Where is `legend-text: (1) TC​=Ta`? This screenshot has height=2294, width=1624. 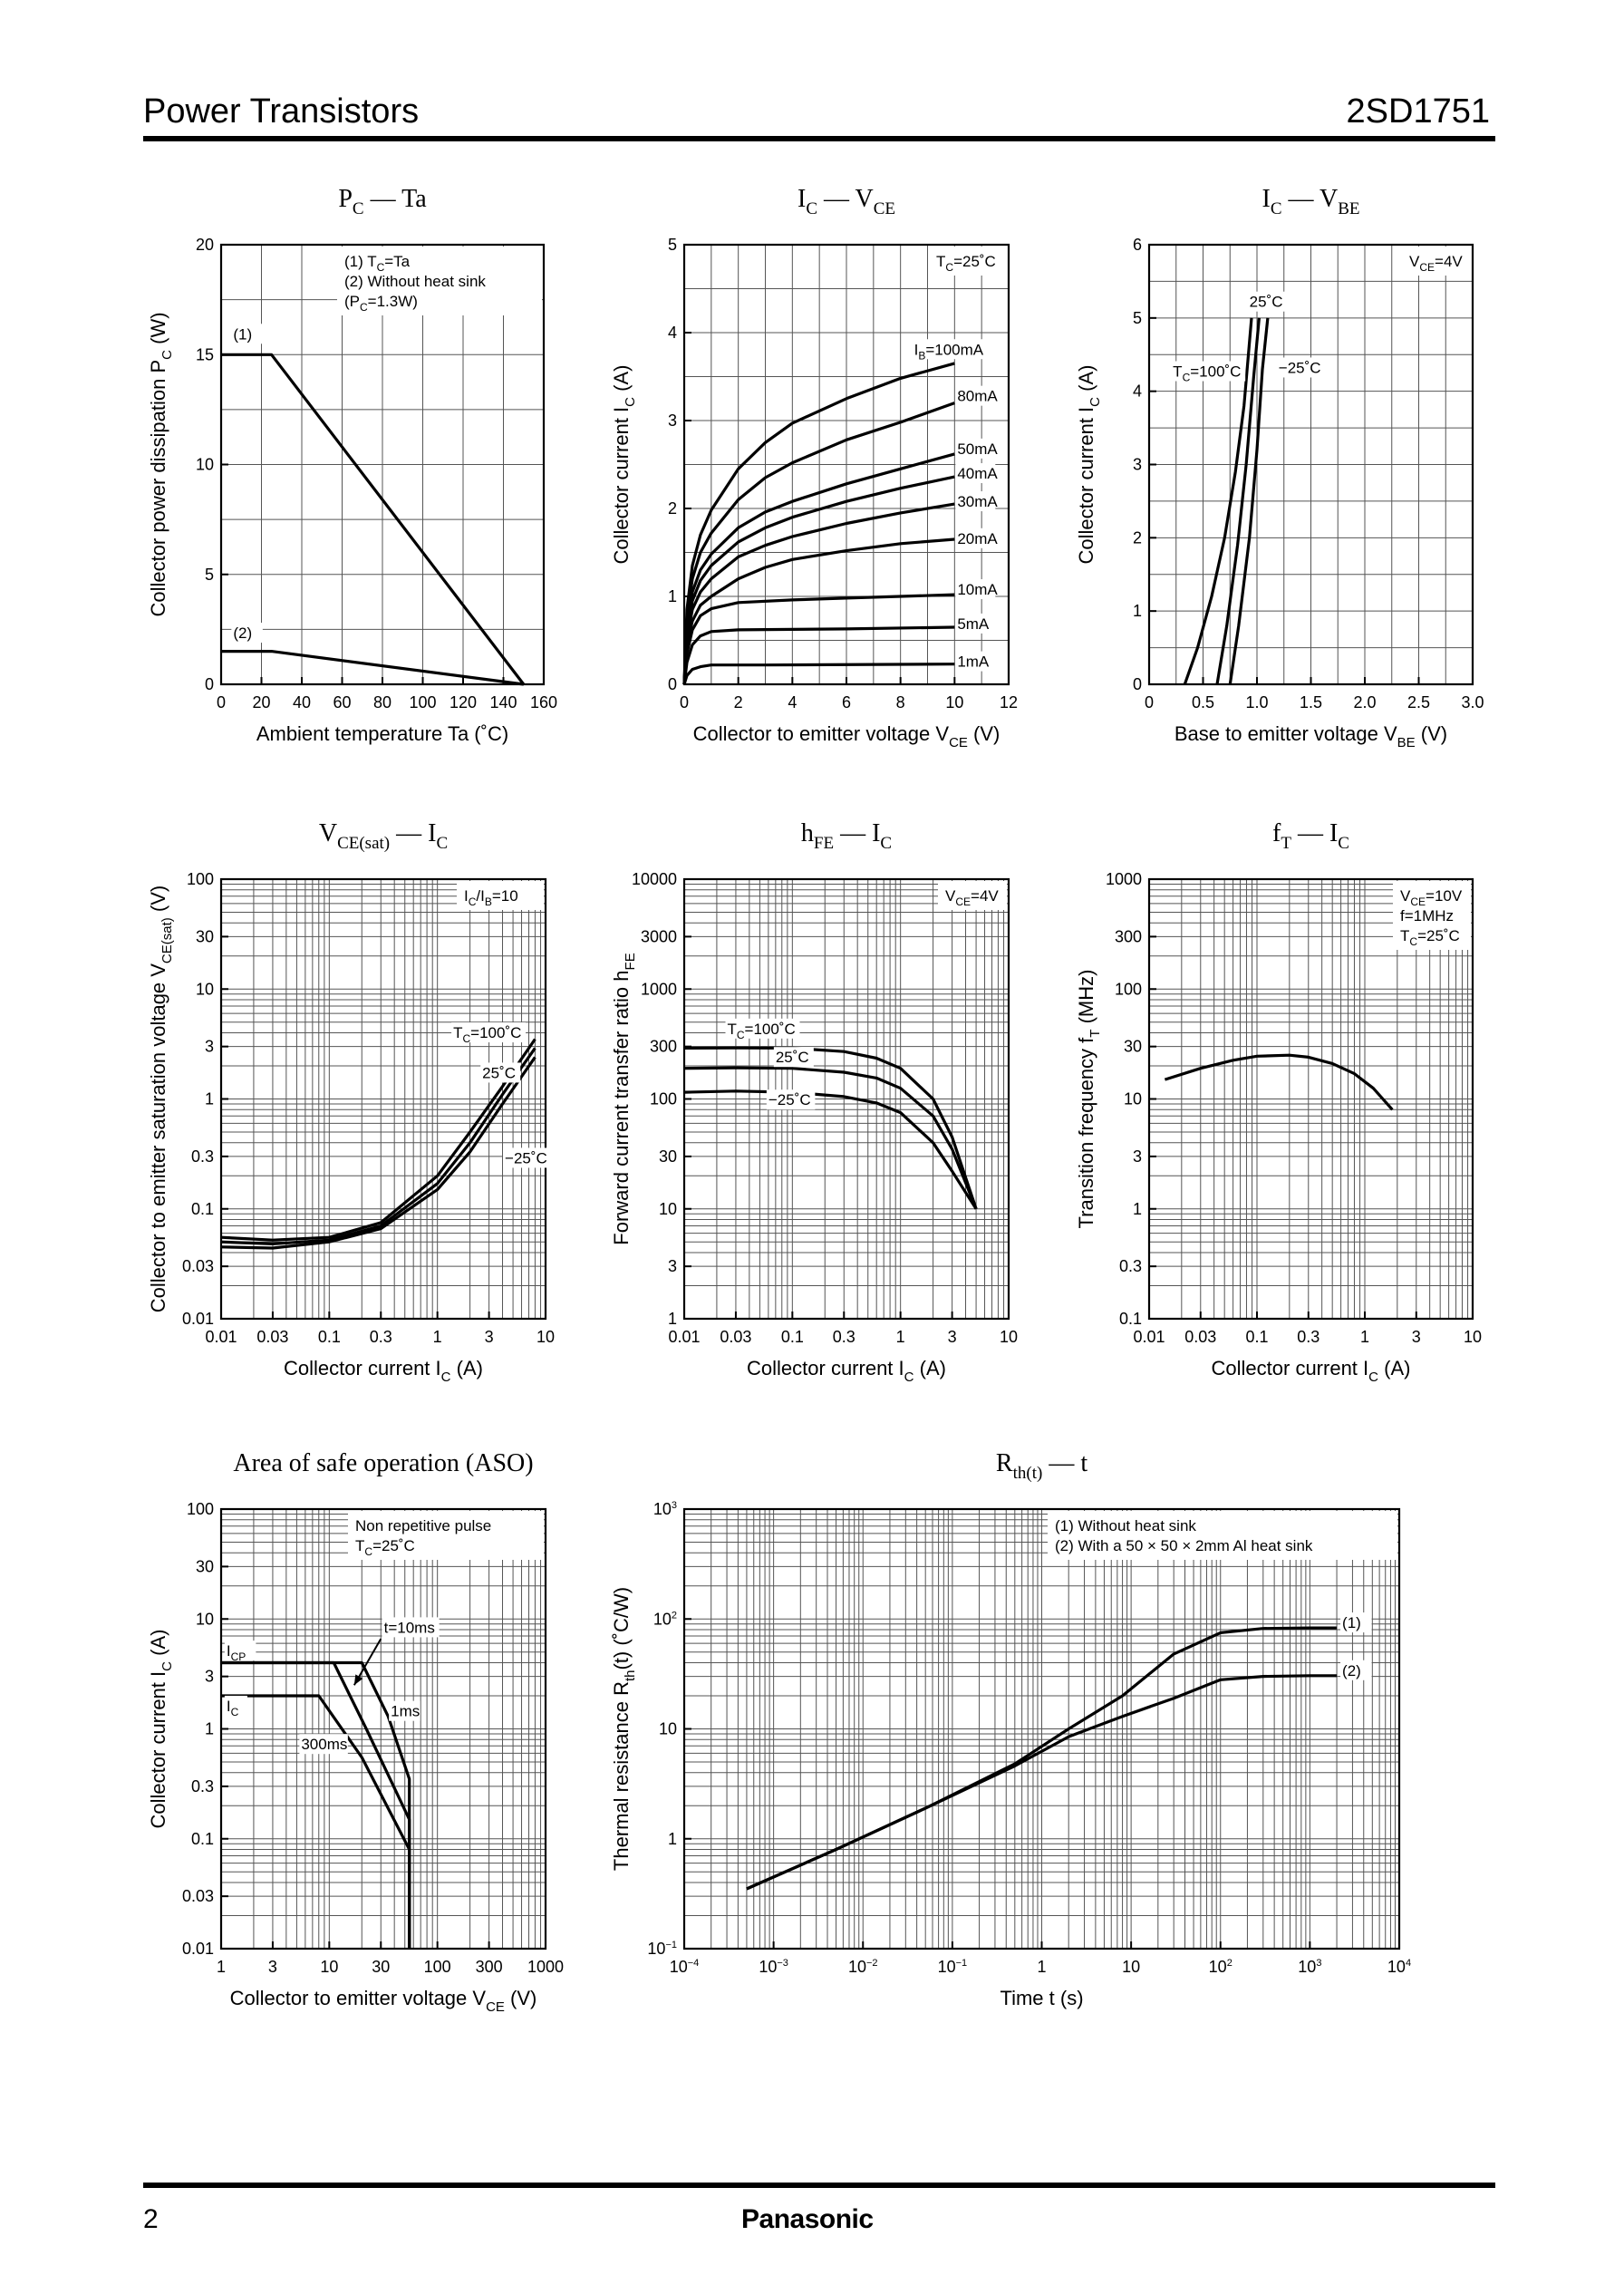
legend-text: (1) TC​=Ta is located at coordinates (377, 263).